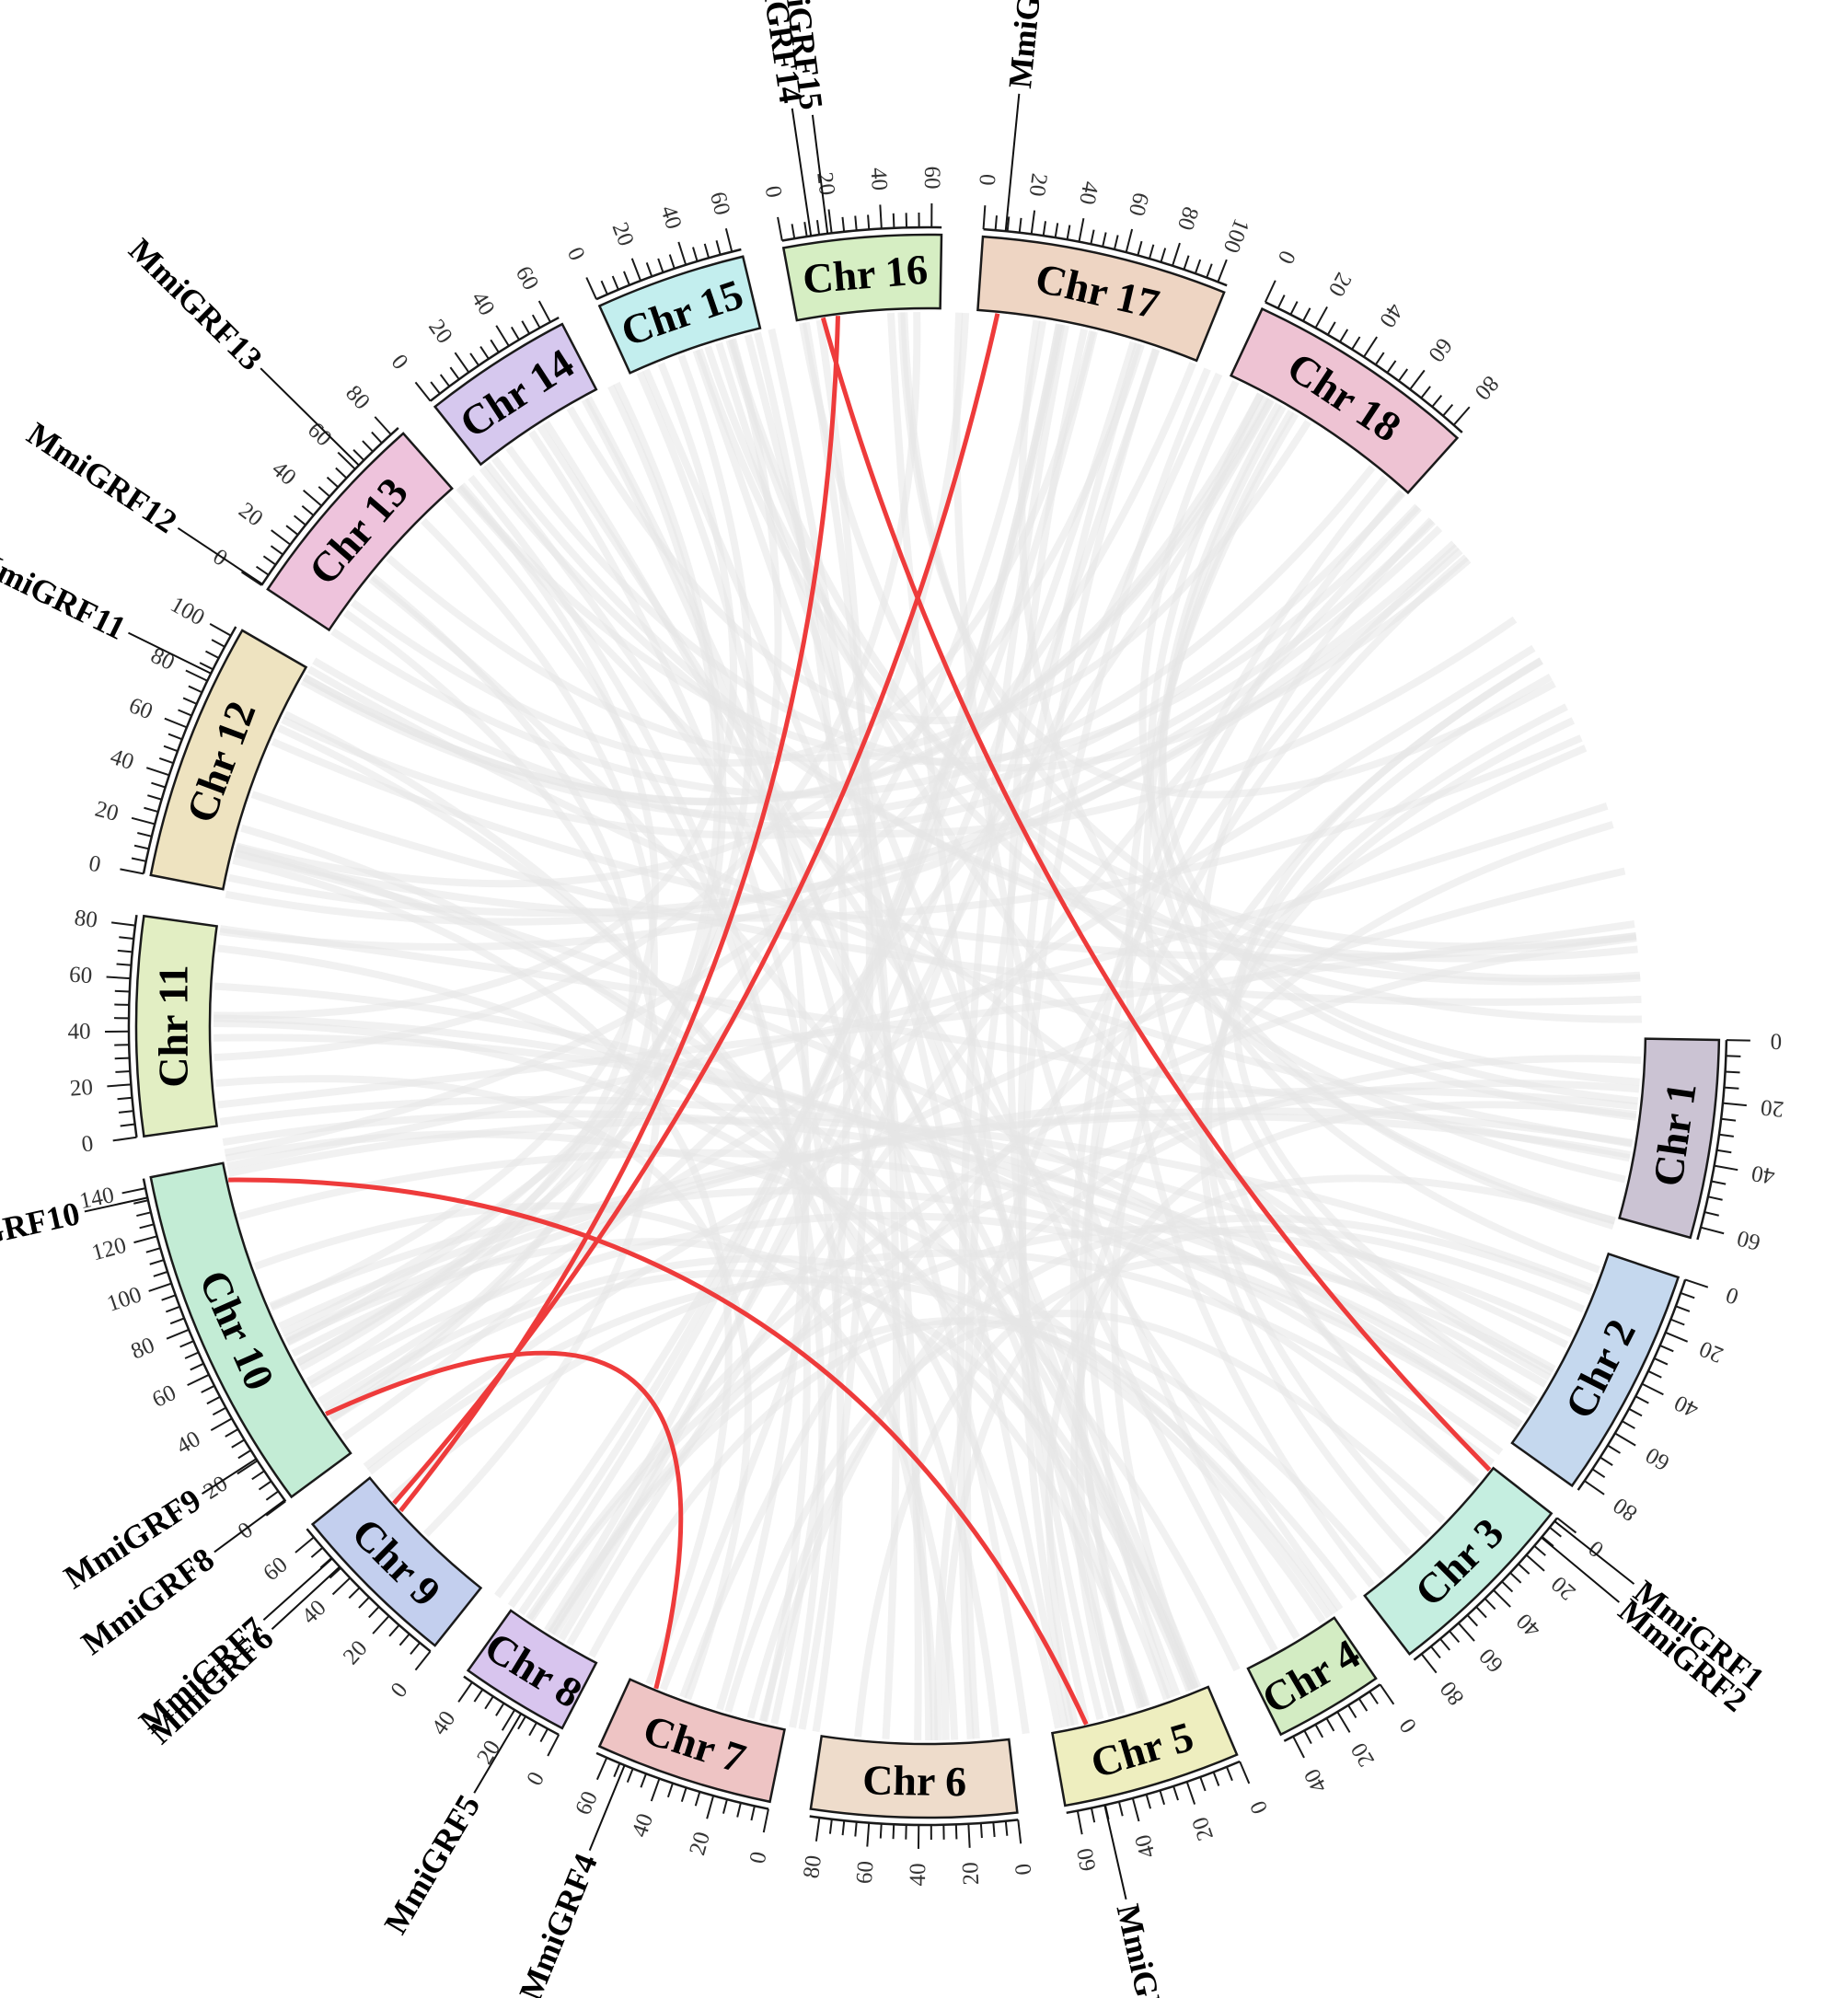 This screenshot has height=1998, width=1848. Describe the element at coordinates (1144, 1949) in the screenshot. I see `gene-label: MmiGRF3` at that location.